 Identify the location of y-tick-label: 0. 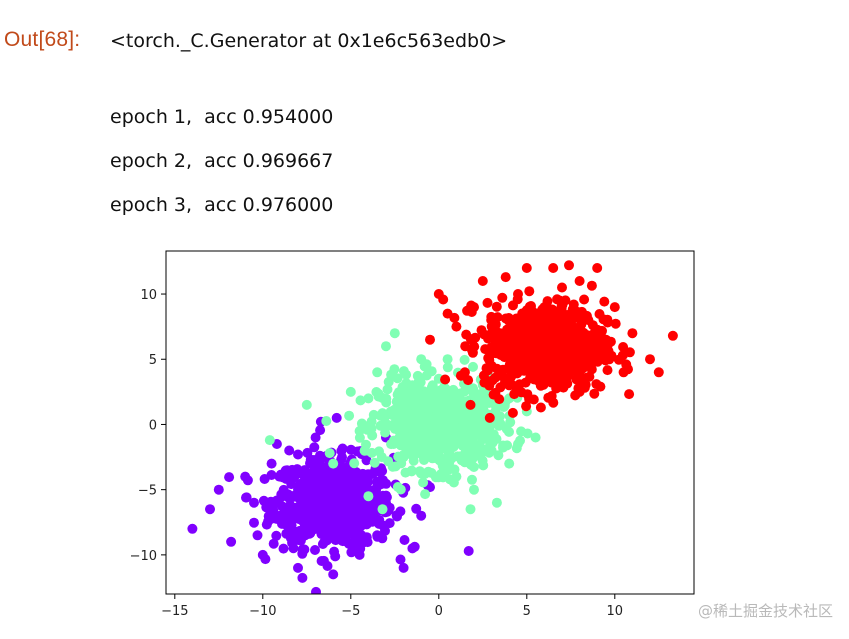
(153, 425).